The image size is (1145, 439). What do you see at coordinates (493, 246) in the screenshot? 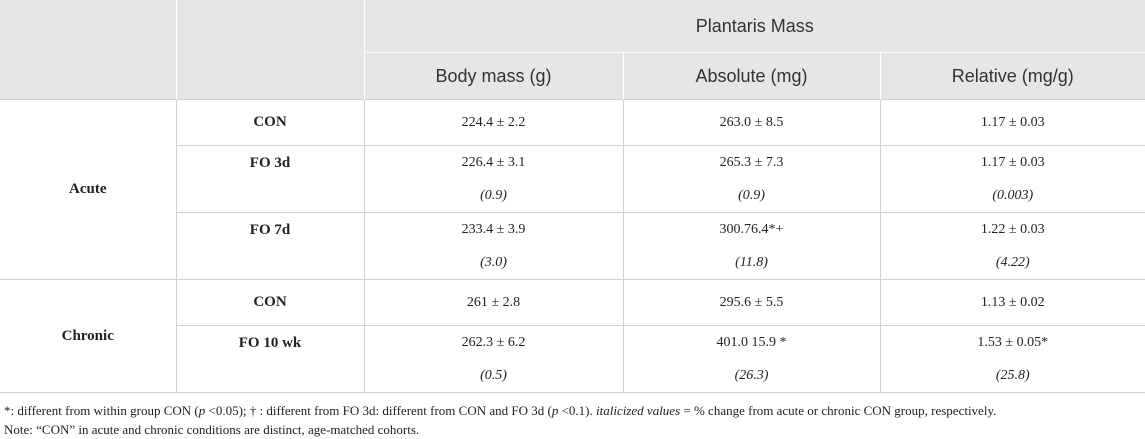
I see `body-mass-cell: 233.4 ± 3.9(3.0)` at bounding box center [493, 246].